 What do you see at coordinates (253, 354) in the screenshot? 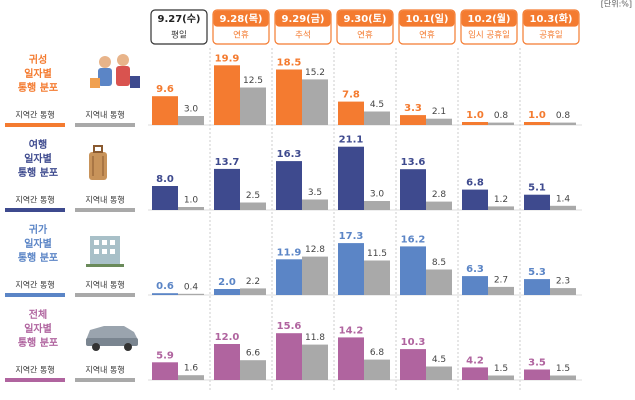
I see `value-label: 6.6` at bounding box center [253, 354].